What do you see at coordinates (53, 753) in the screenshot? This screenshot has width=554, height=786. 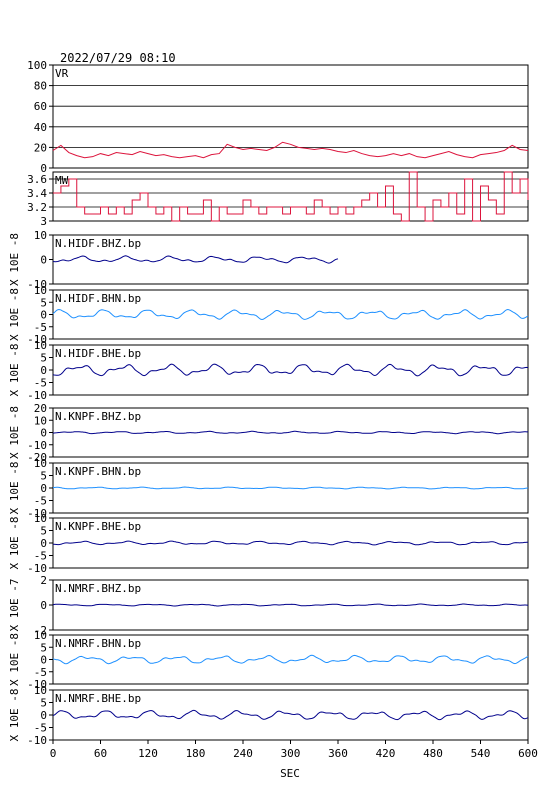 I see `x-tick-label: 0` at bounding box center [53, 753].